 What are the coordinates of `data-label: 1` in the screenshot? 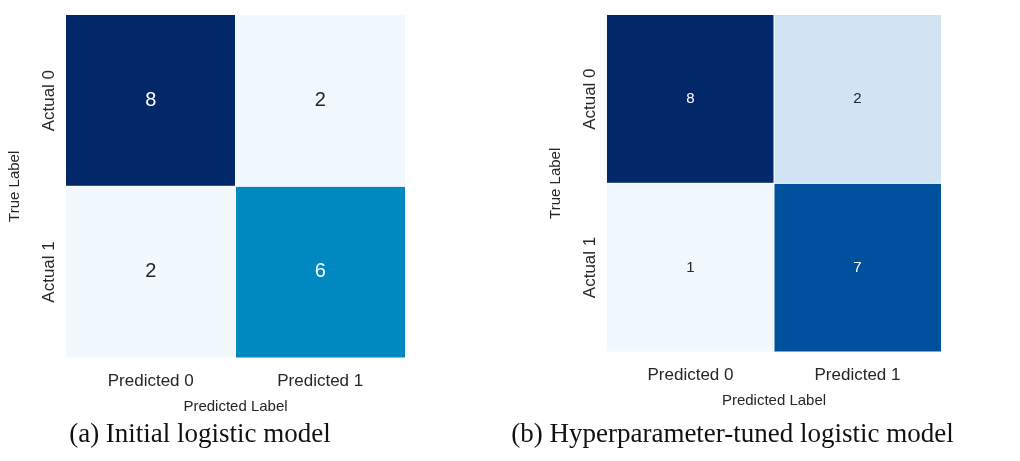 It's located at (690, 266).